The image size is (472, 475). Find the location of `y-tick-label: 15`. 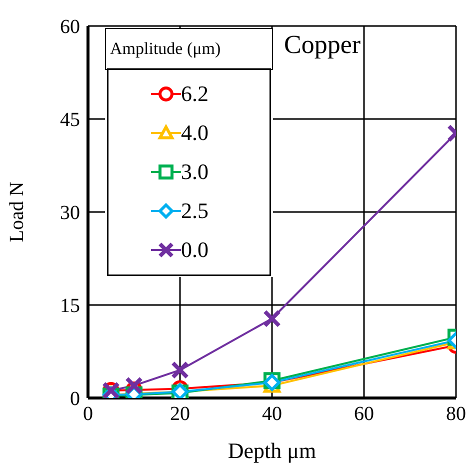

y-tick-label: 15 is located at coordinates (70, 306).